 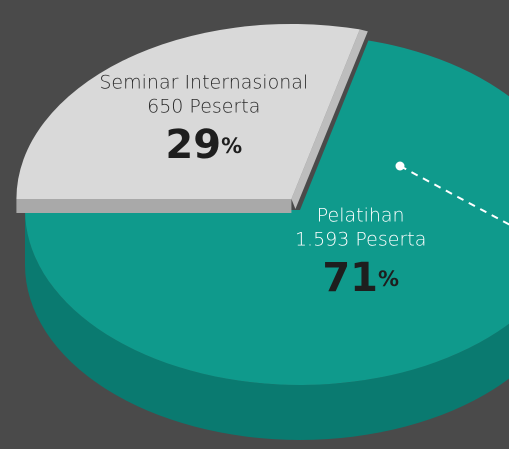 I want to click on value-label: 71%, so click(x=360, y=278).